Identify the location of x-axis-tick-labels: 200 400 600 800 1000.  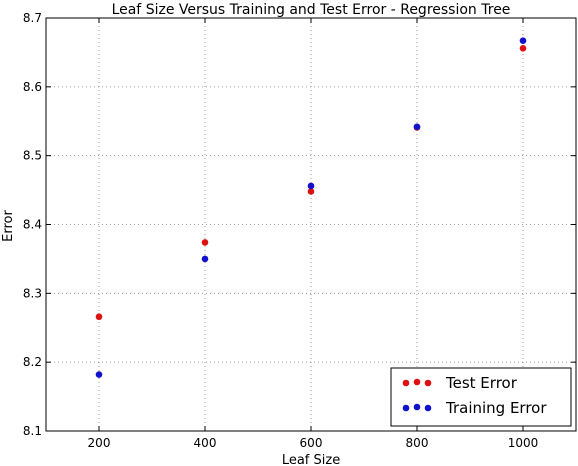
(313, 443).